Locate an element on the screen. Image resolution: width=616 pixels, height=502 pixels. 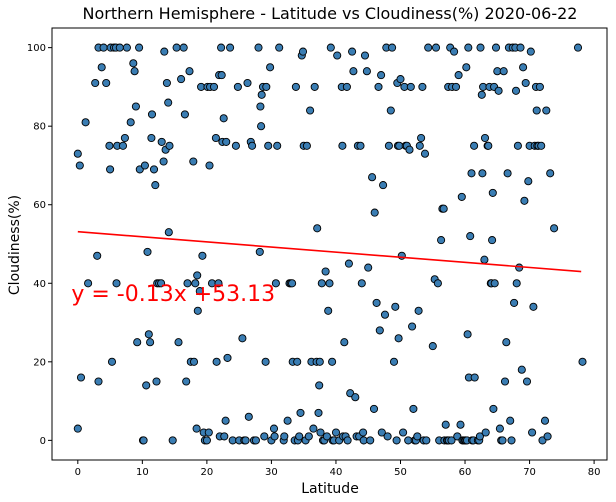
x-tick-label: 30 is located at coordinates (271, 472).